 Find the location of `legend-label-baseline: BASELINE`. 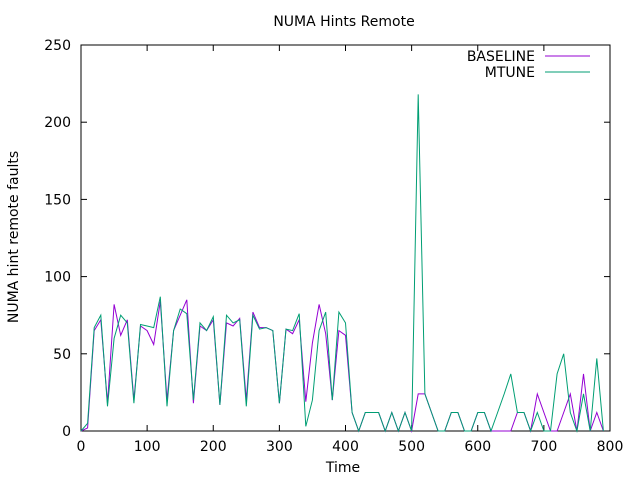

legend-label-baseline: BASELINE is located at coordinates (501, 57).